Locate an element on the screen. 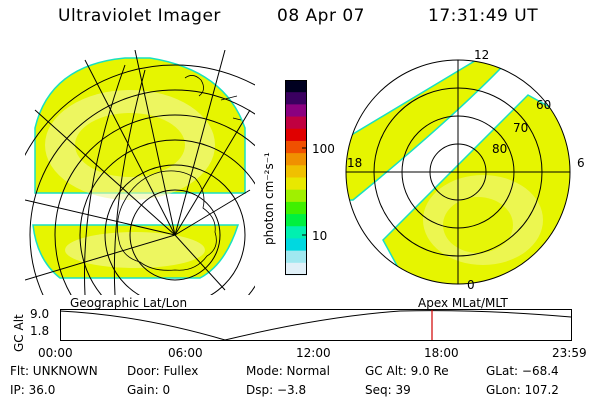 This screenshot has height=400, width=600. altitude-xtick-0600: 06:00 is located at coordinates (185, 353).